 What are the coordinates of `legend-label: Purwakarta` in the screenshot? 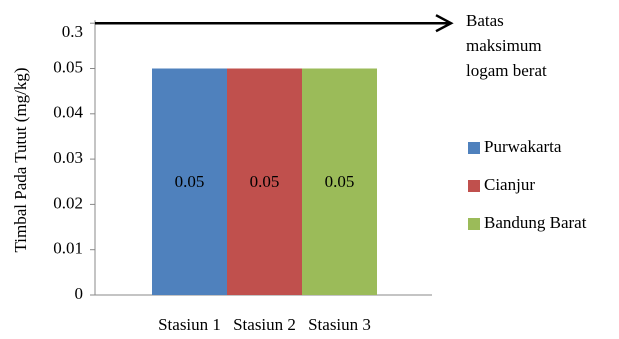 It's located at (523, 146).